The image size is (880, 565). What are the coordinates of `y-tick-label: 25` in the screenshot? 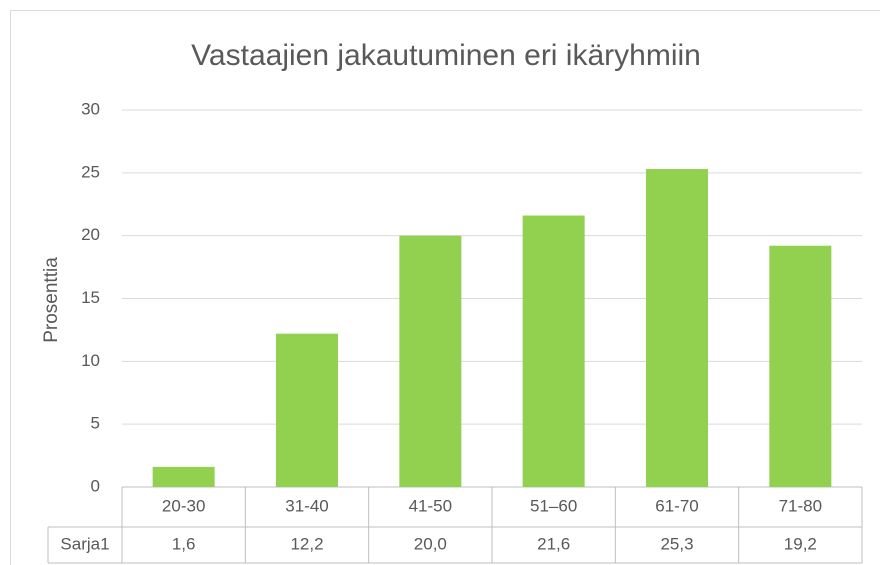 It's located at (90, 171).